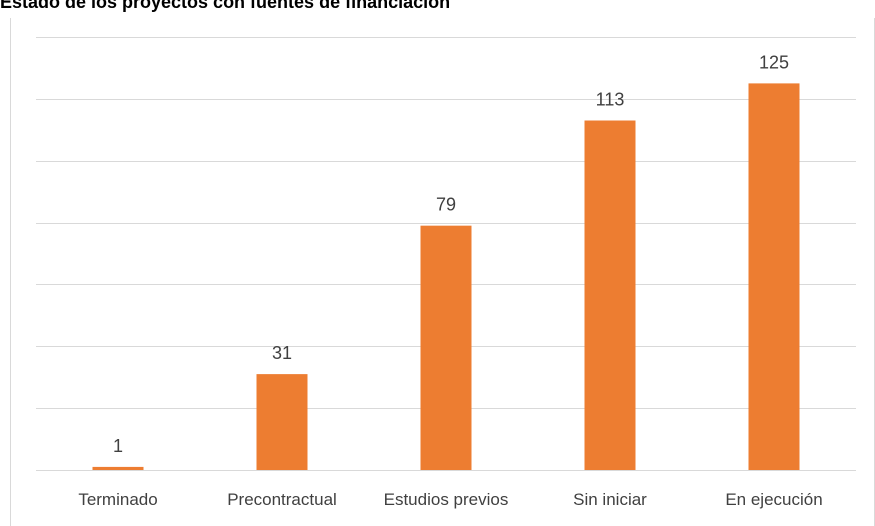 The image size is (875, 526). Describe the element at coordinates (610, 499) in the screenshot. I see `category-tick-label: Sin iniciar` at that location.